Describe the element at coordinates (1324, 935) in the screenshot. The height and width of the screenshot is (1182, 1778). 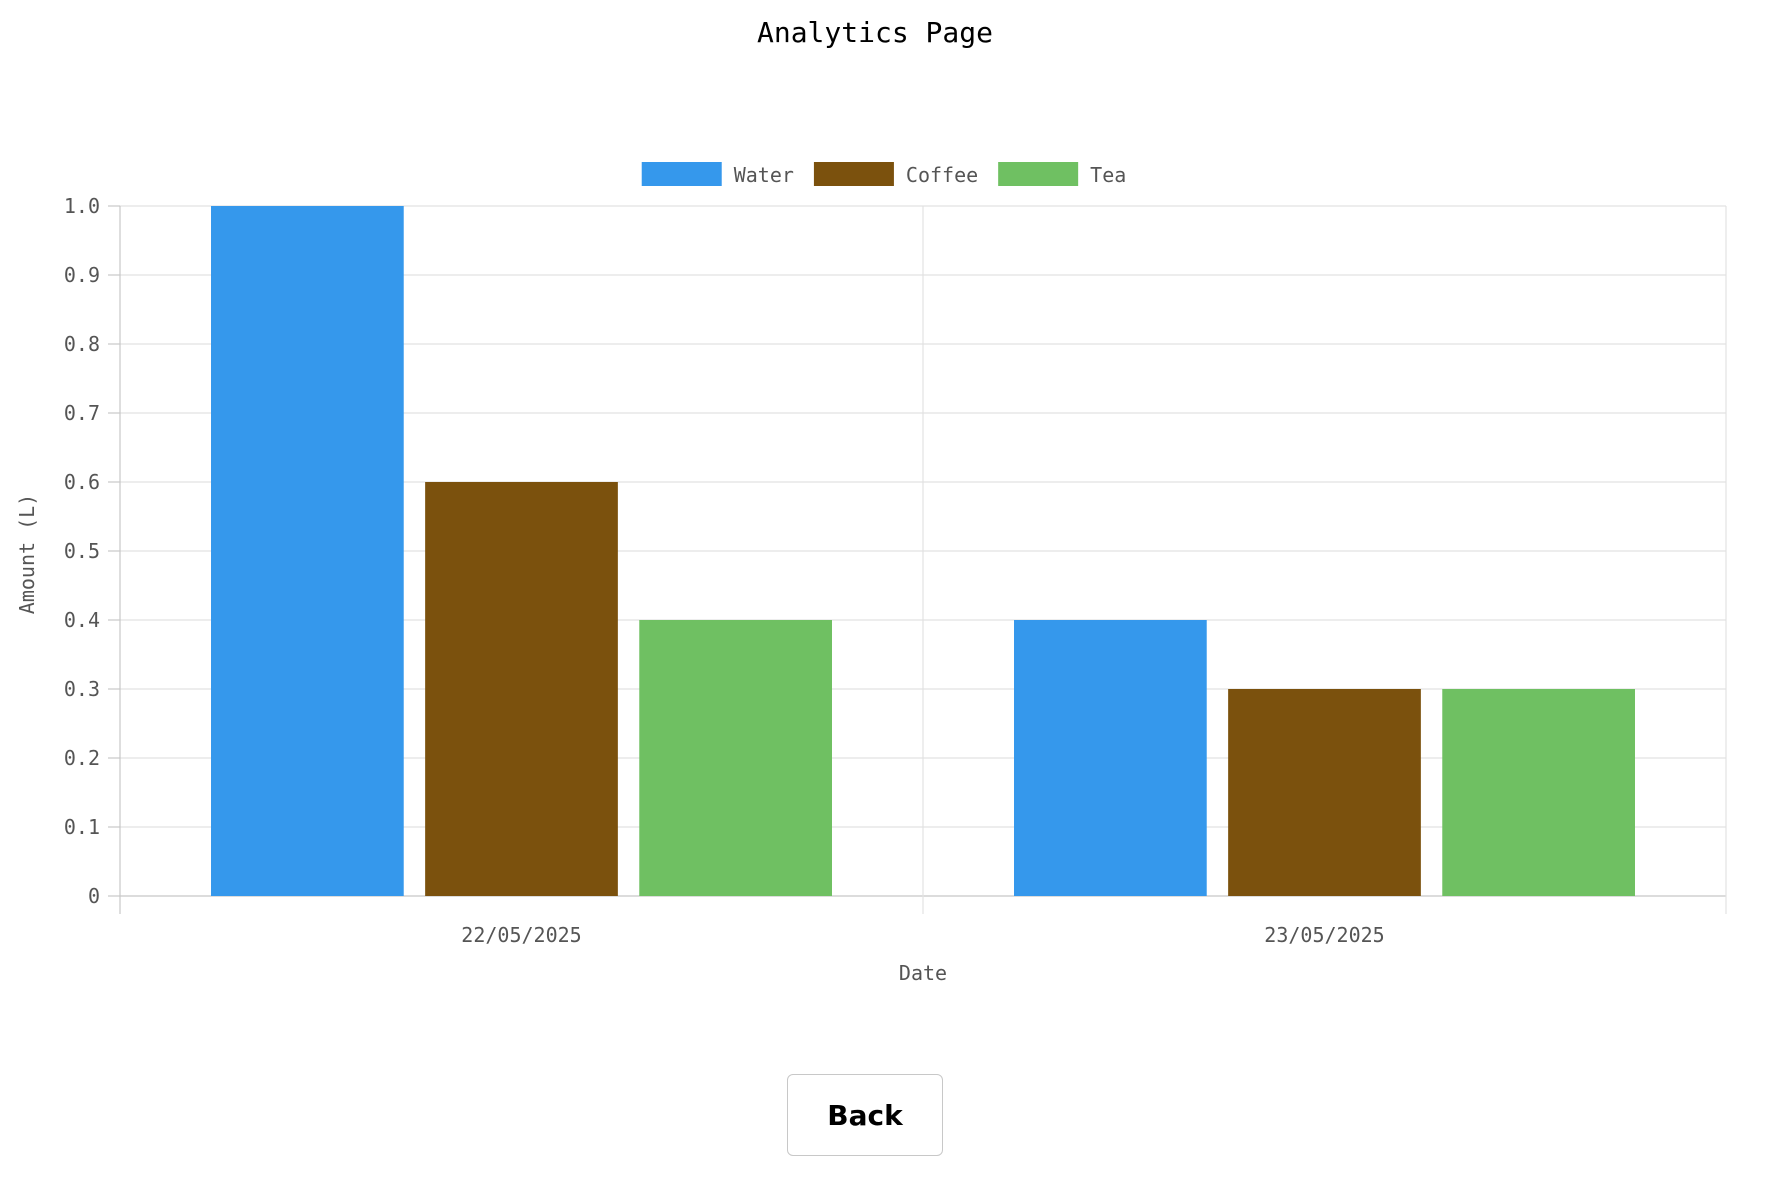
I see `x-tick-label: 23/05/2025` at that location.